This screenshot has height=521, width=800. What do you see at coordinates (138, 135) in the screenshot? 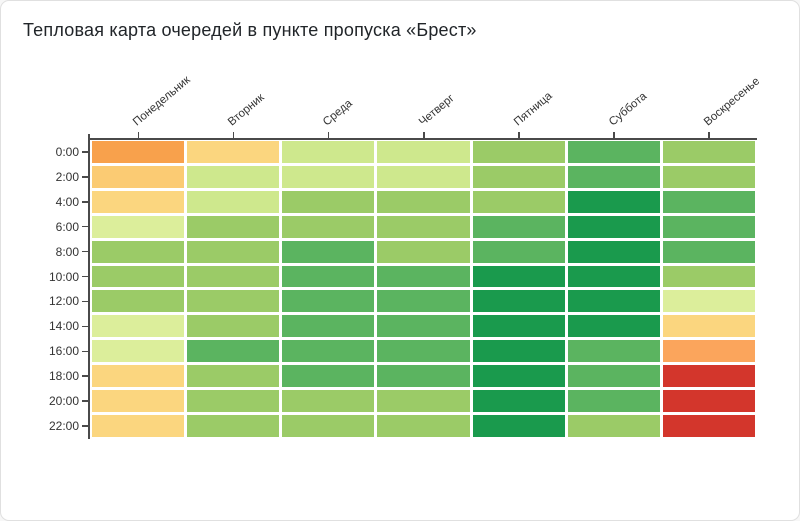
I see `x-axis-tick` at bounding box center [138, 135].